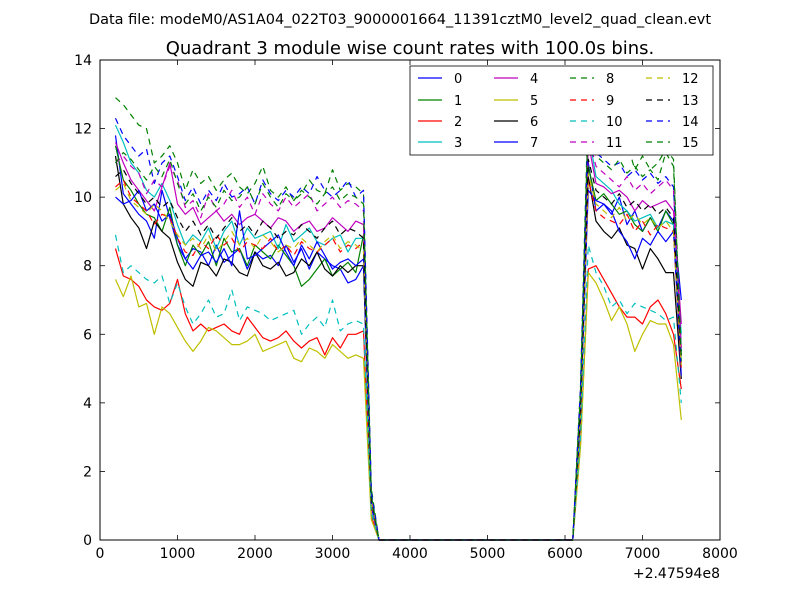 The height and width of the screenshot is (600, 800). Describe the element at coordinates (690, 122) in the screenshot. I see `legend-label-14: 14` at that location.